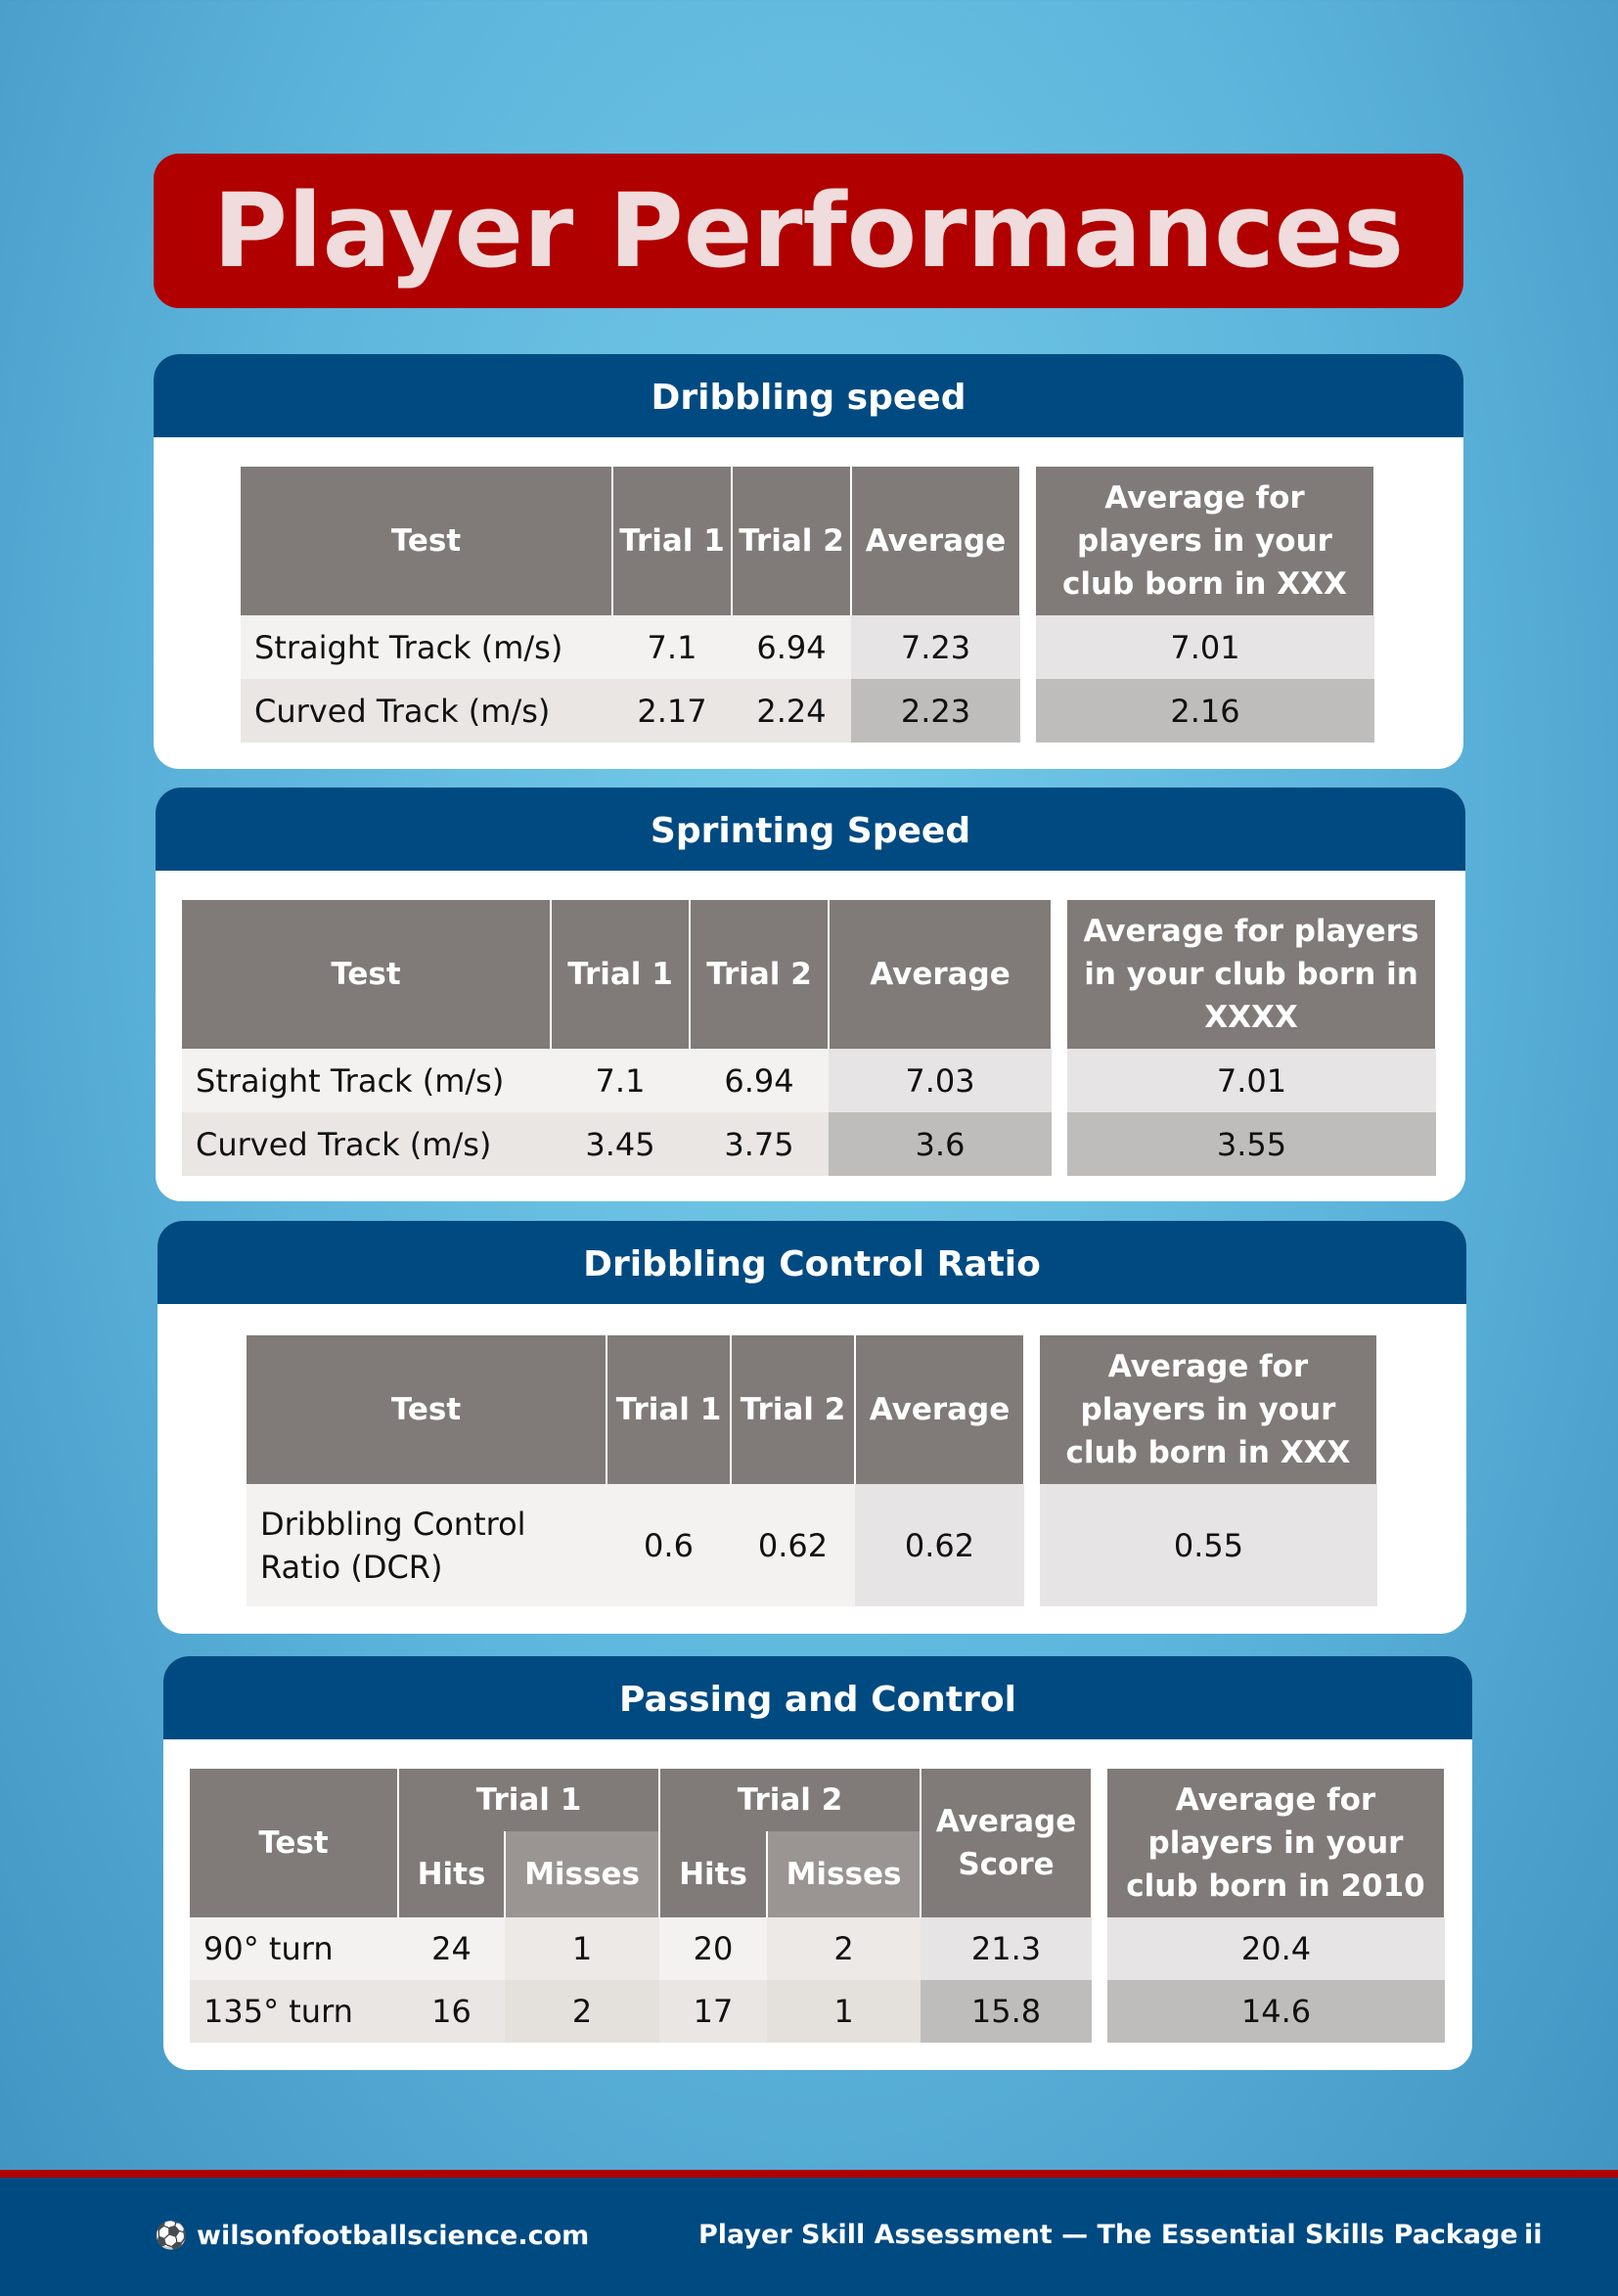 The height and width of the screenshot is (2296, 1618). Describe the element at coordinates (620, 1144) in the screenshot. I see `cell: 3.45` at that location.